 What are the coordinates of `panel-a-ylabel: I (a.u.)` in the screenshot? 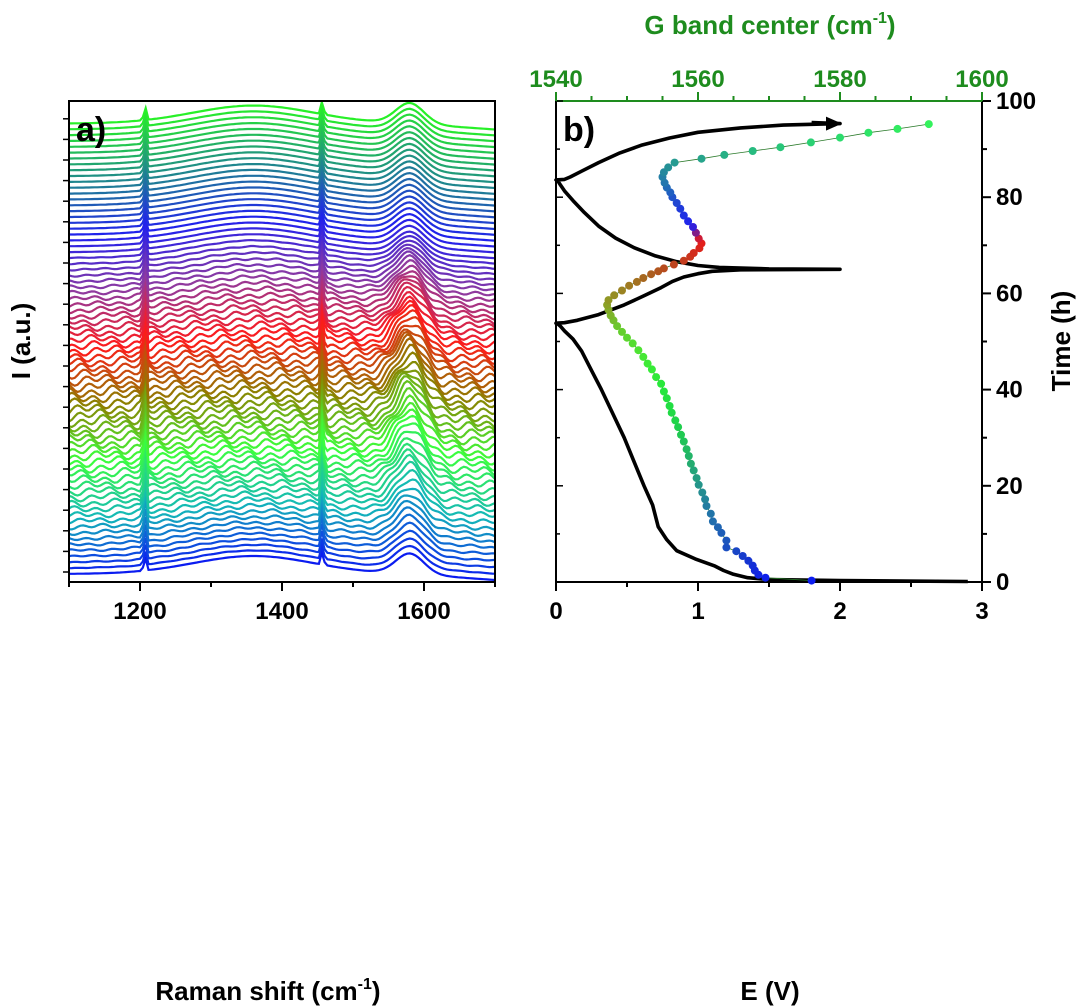 It's located at (21, 341).